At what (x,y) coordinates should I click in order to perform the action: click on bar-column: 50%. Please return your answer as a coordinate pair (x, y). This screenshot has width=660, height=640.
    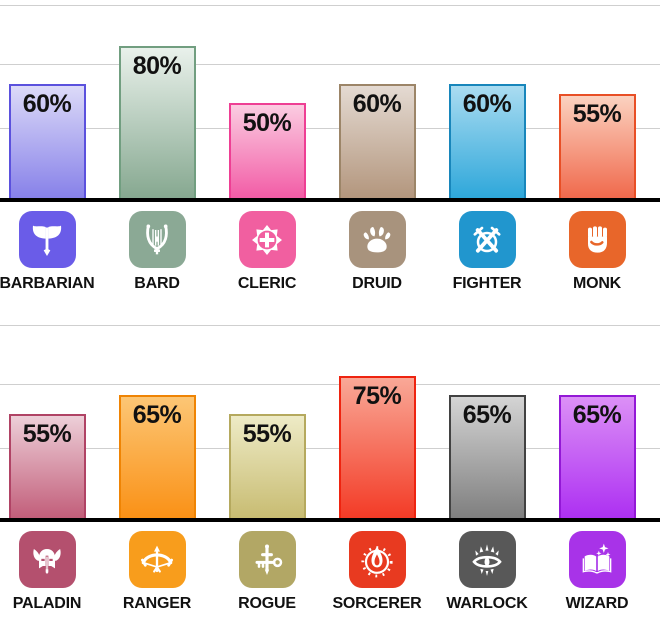
    Looking at the image, I should click on (267, 150).